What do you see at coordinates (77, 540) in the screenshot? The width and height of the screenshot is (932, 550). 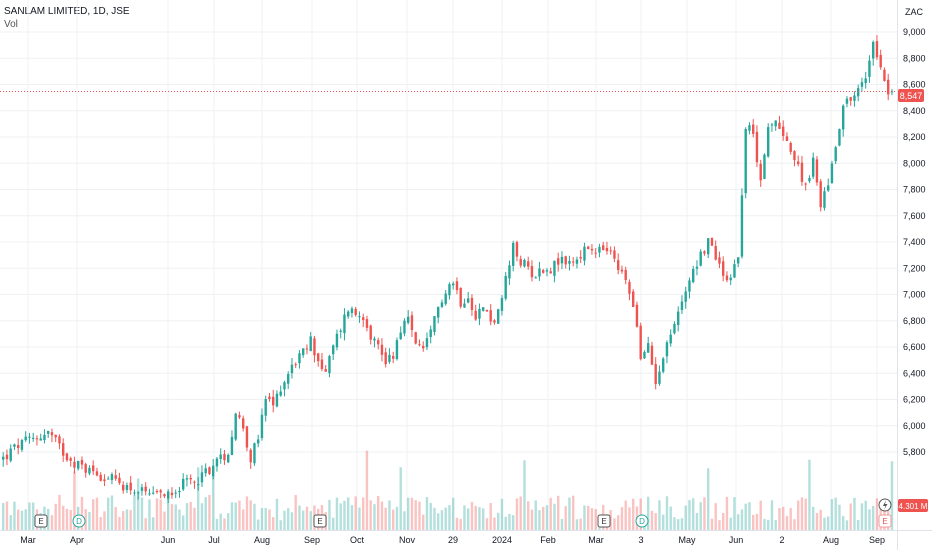 I see `time-tick-label: Apr` at bounding box center [77, 540].